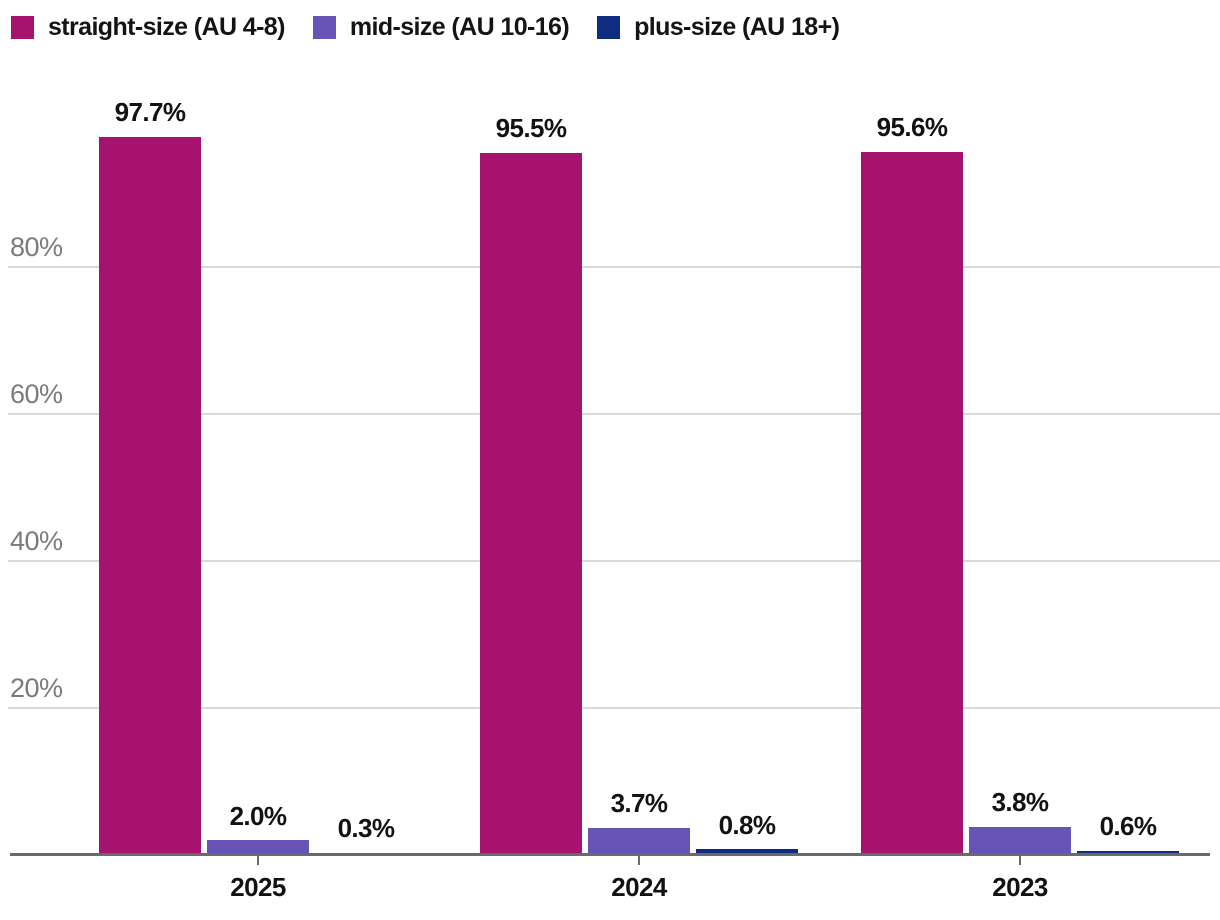 This screenshot has height=920, width=1220. What do you see at coordinates (258, 887) in the screenshot?
I see `x-axis-label-2025: 2025` at bounding box center [258, 887].